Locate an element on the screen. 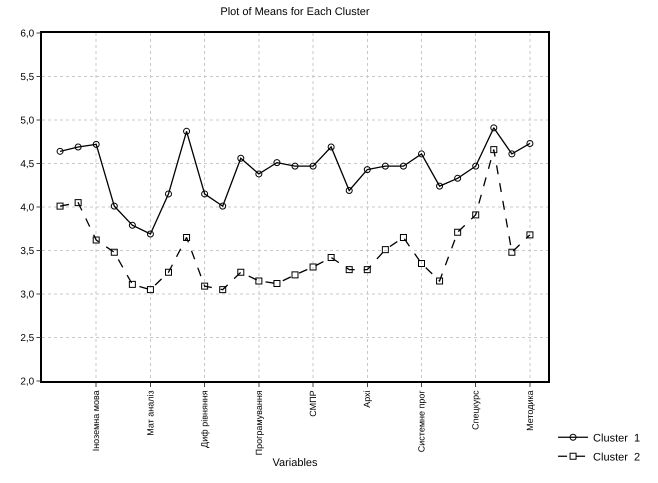 The image size is (658, 483). y-tick-label: 6,0 is located at coordinates (27, 34).